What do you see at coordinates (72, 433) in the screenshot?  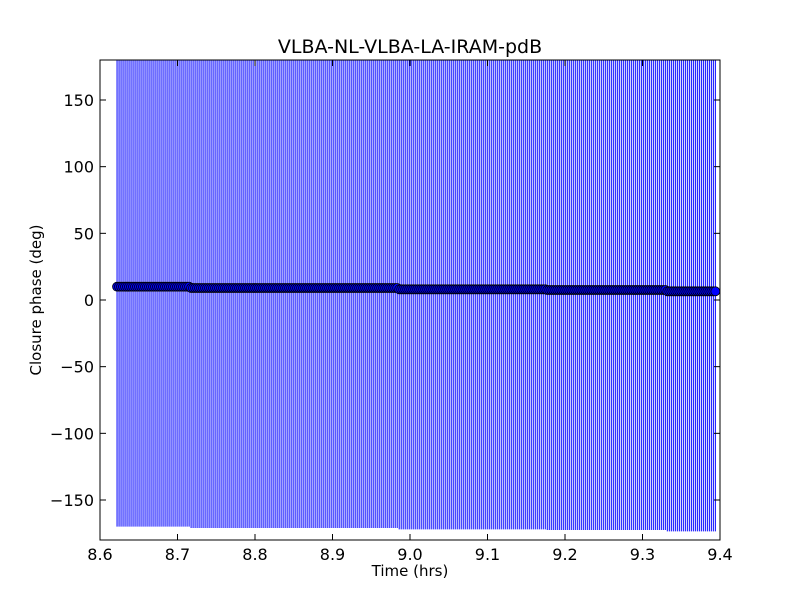 I see `y-tick-label: −100` at bounding box center [72, 433].